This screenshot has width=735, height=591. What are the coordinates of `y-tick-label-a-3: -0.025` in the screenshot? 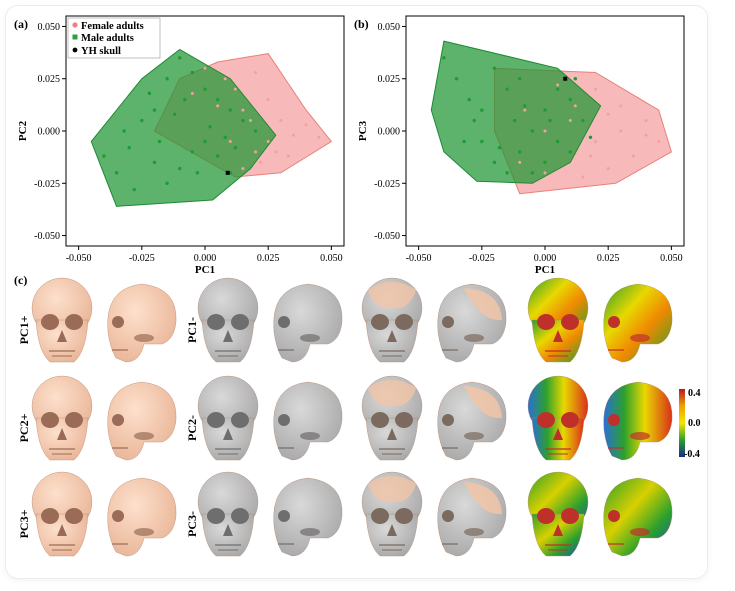 It's located at (47, 184).